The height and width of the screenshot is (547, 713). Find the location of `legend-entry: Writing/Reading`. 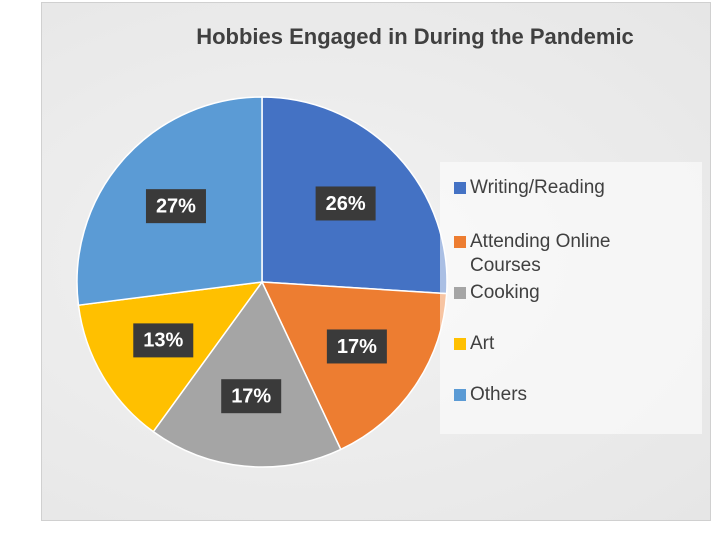

legend-entry: Writing/Reading is located at coordinates (557, 188).